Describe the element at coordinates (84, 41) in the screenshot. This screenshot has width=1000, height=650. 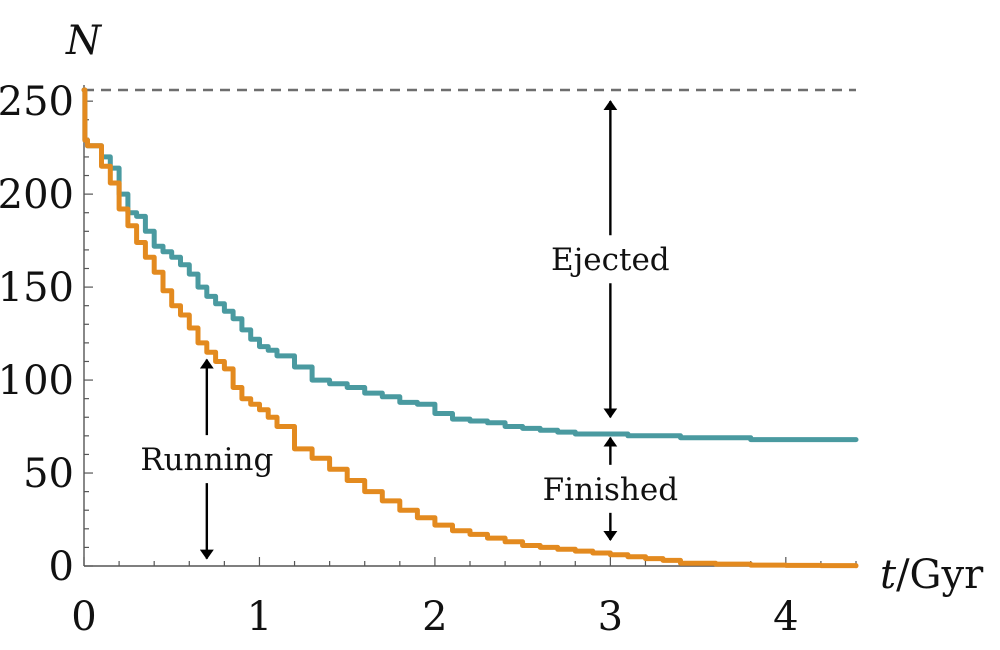
I see `y-axis-title: N` at that location.